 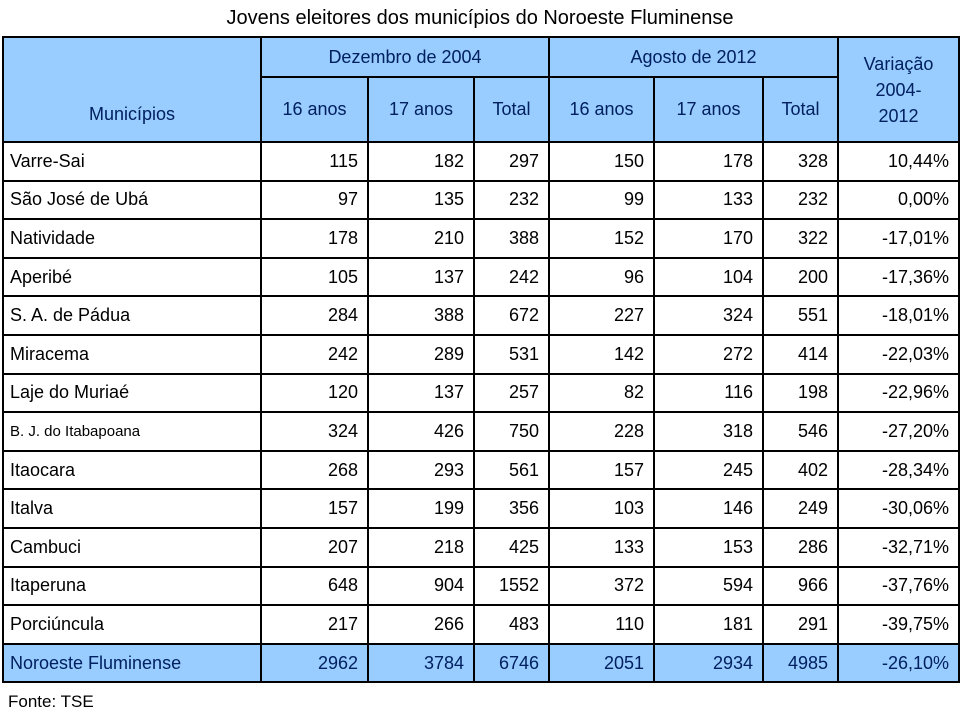 What do you see at coordinates (511, 315) in the screenshot?
I see `count-value: 672` at bounding box center [511, 315].